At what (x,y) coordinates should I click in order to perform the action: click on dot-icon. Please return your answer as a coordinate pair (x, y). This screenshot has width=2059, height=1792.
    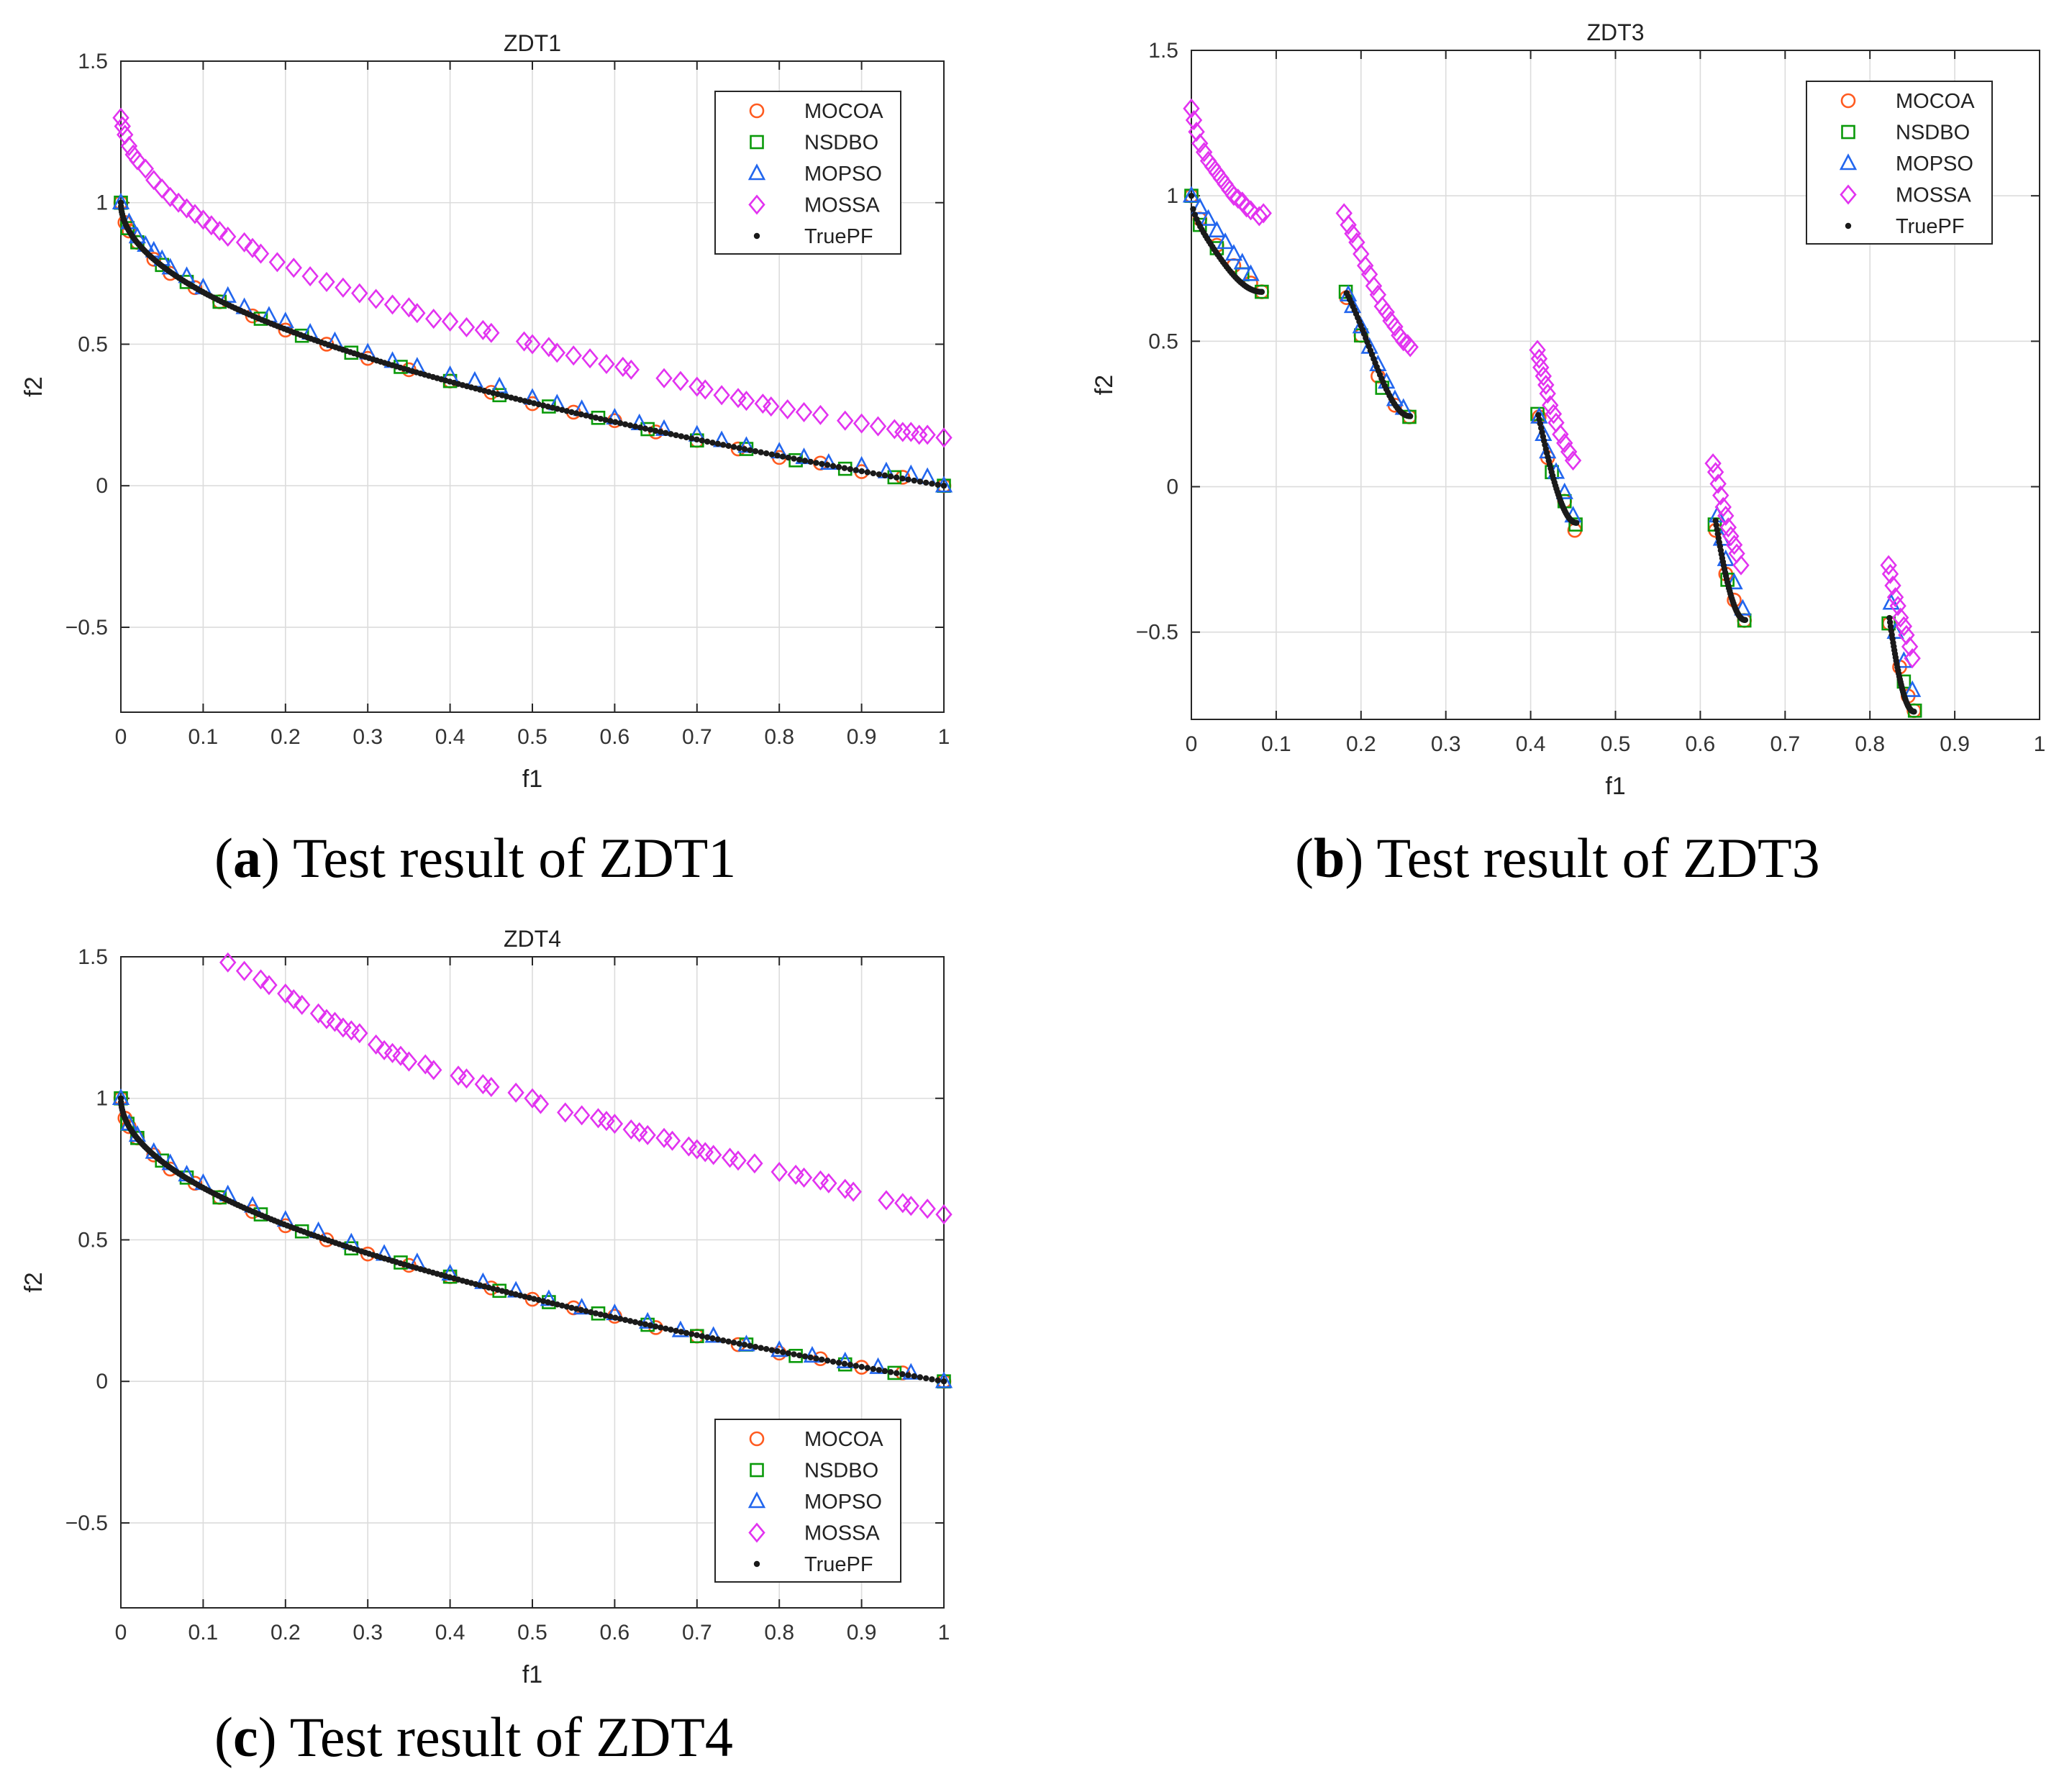
    Looking at the image, I should click on (756, 1564).